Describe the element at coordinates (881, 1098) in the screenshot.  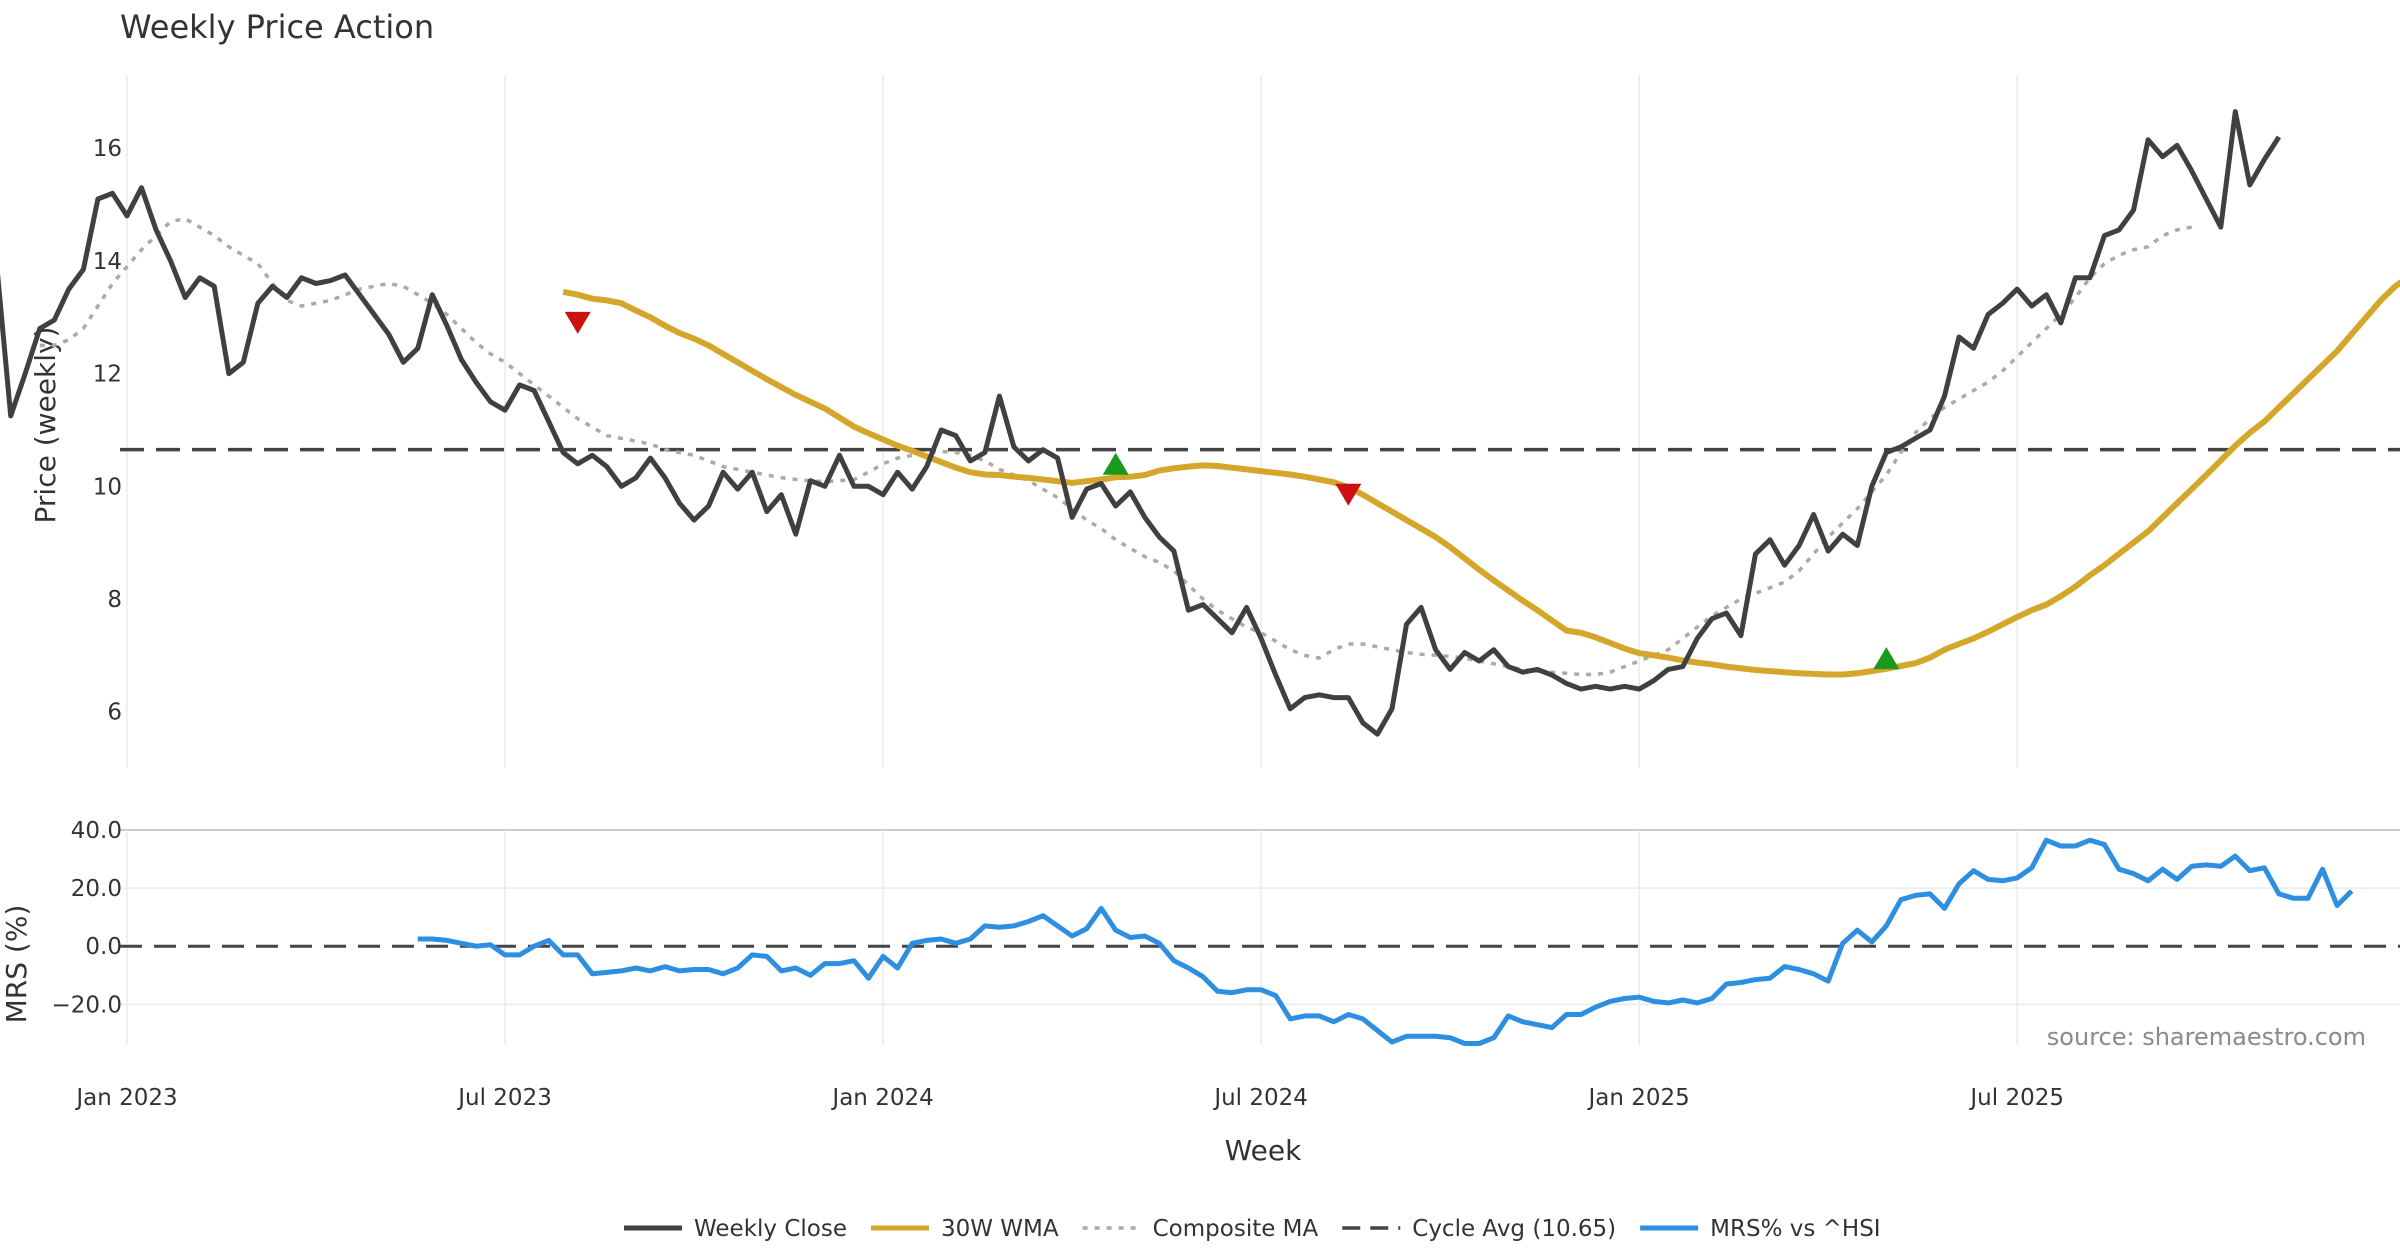
I see `x-tick-label: Jan 2024` at that location.